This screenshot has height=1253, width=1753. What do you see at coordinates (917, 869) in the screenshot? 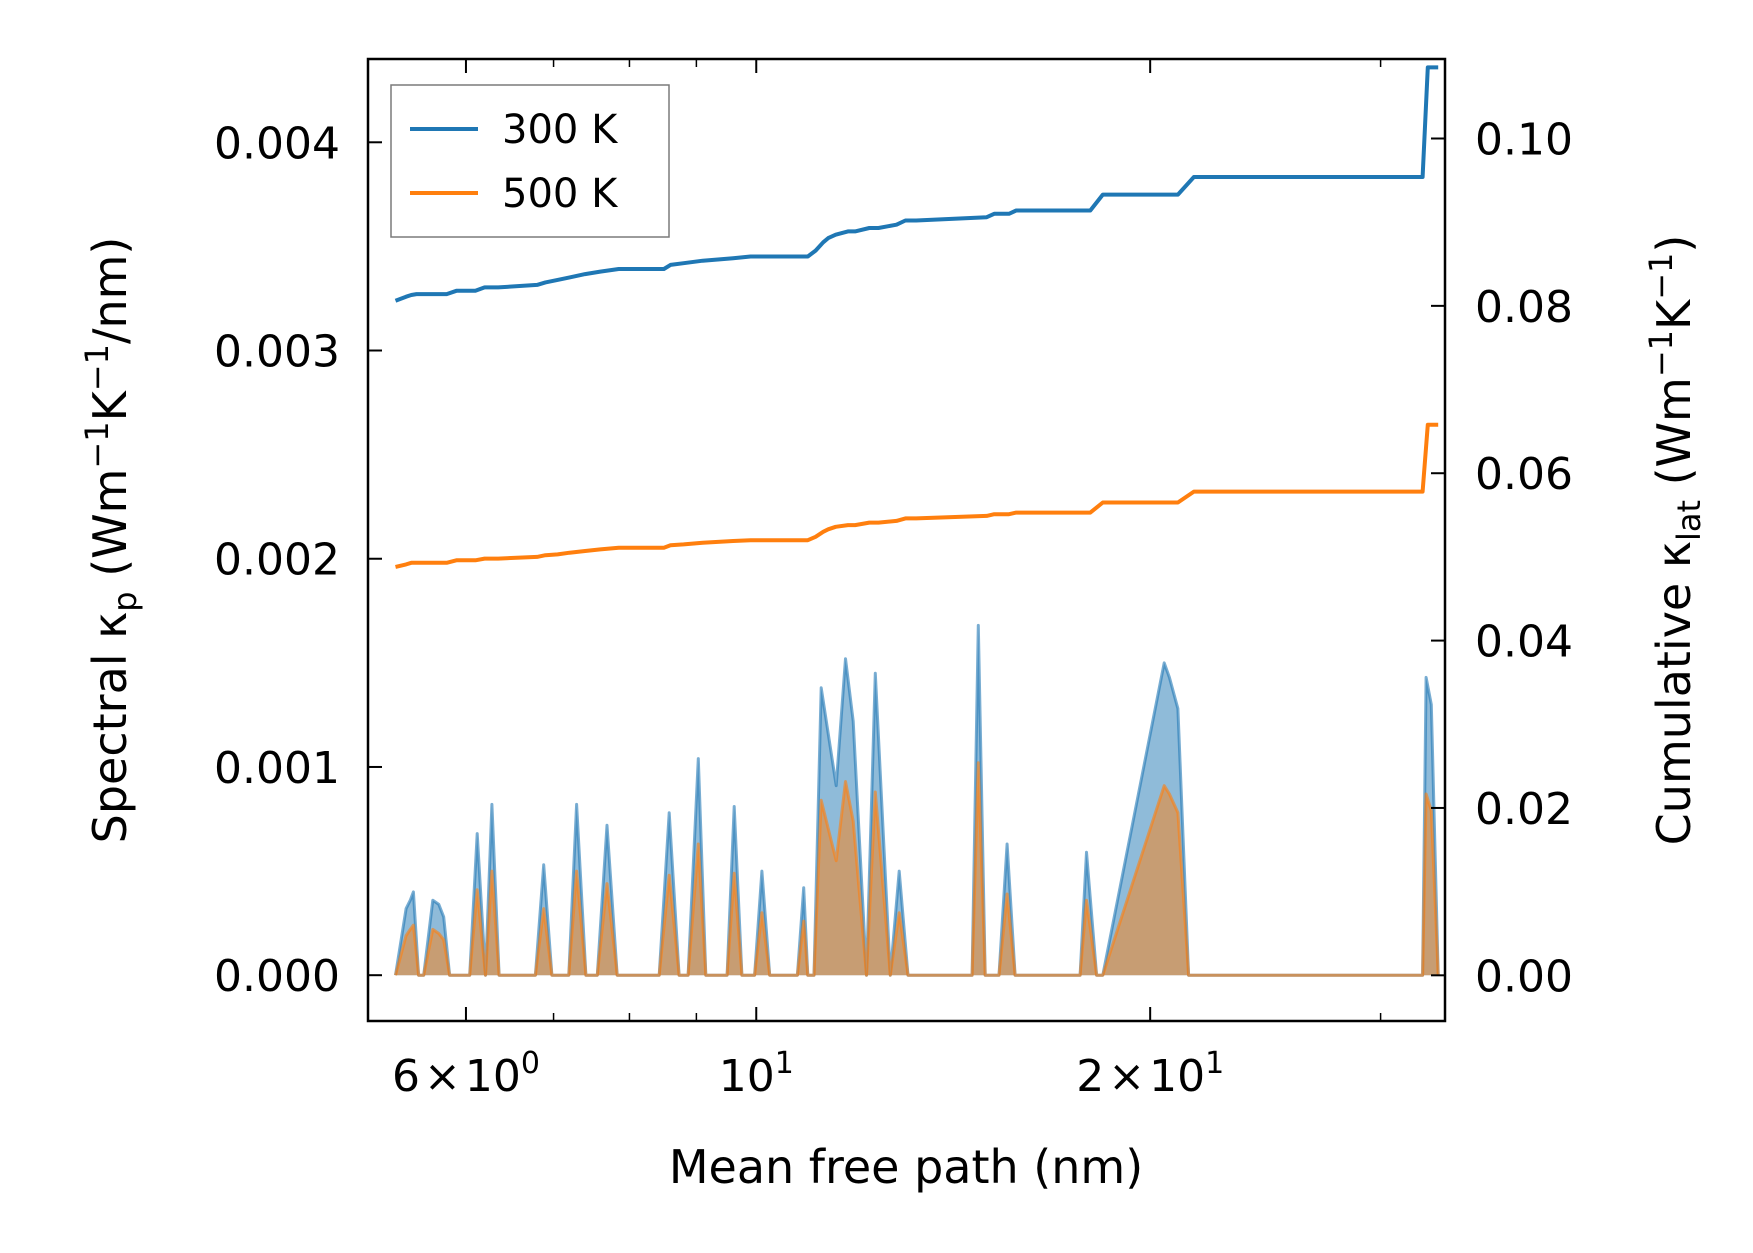
I see `spectral-line-500k` at bounding box center [917, 869].